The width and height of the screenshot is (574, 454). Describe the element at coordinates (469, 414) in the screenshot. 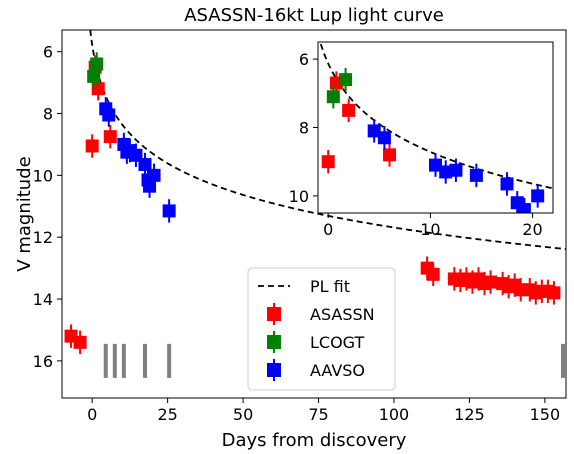

I see `x-tick-label: 125` at that location.